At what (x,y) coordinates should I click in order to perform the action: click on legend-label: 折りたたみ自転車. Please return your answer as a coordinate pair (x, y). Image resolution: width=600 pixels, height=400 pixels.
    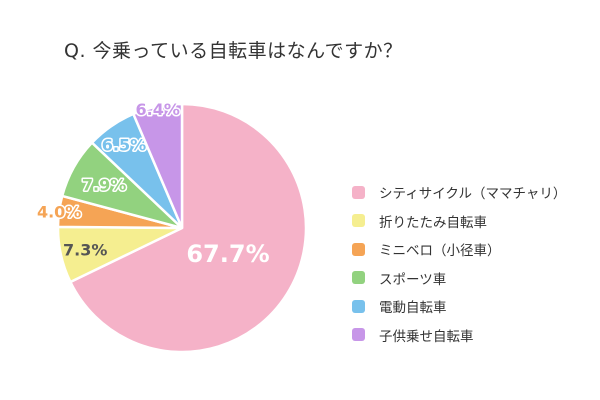
    Looking at the image, I should click on (433, 222).